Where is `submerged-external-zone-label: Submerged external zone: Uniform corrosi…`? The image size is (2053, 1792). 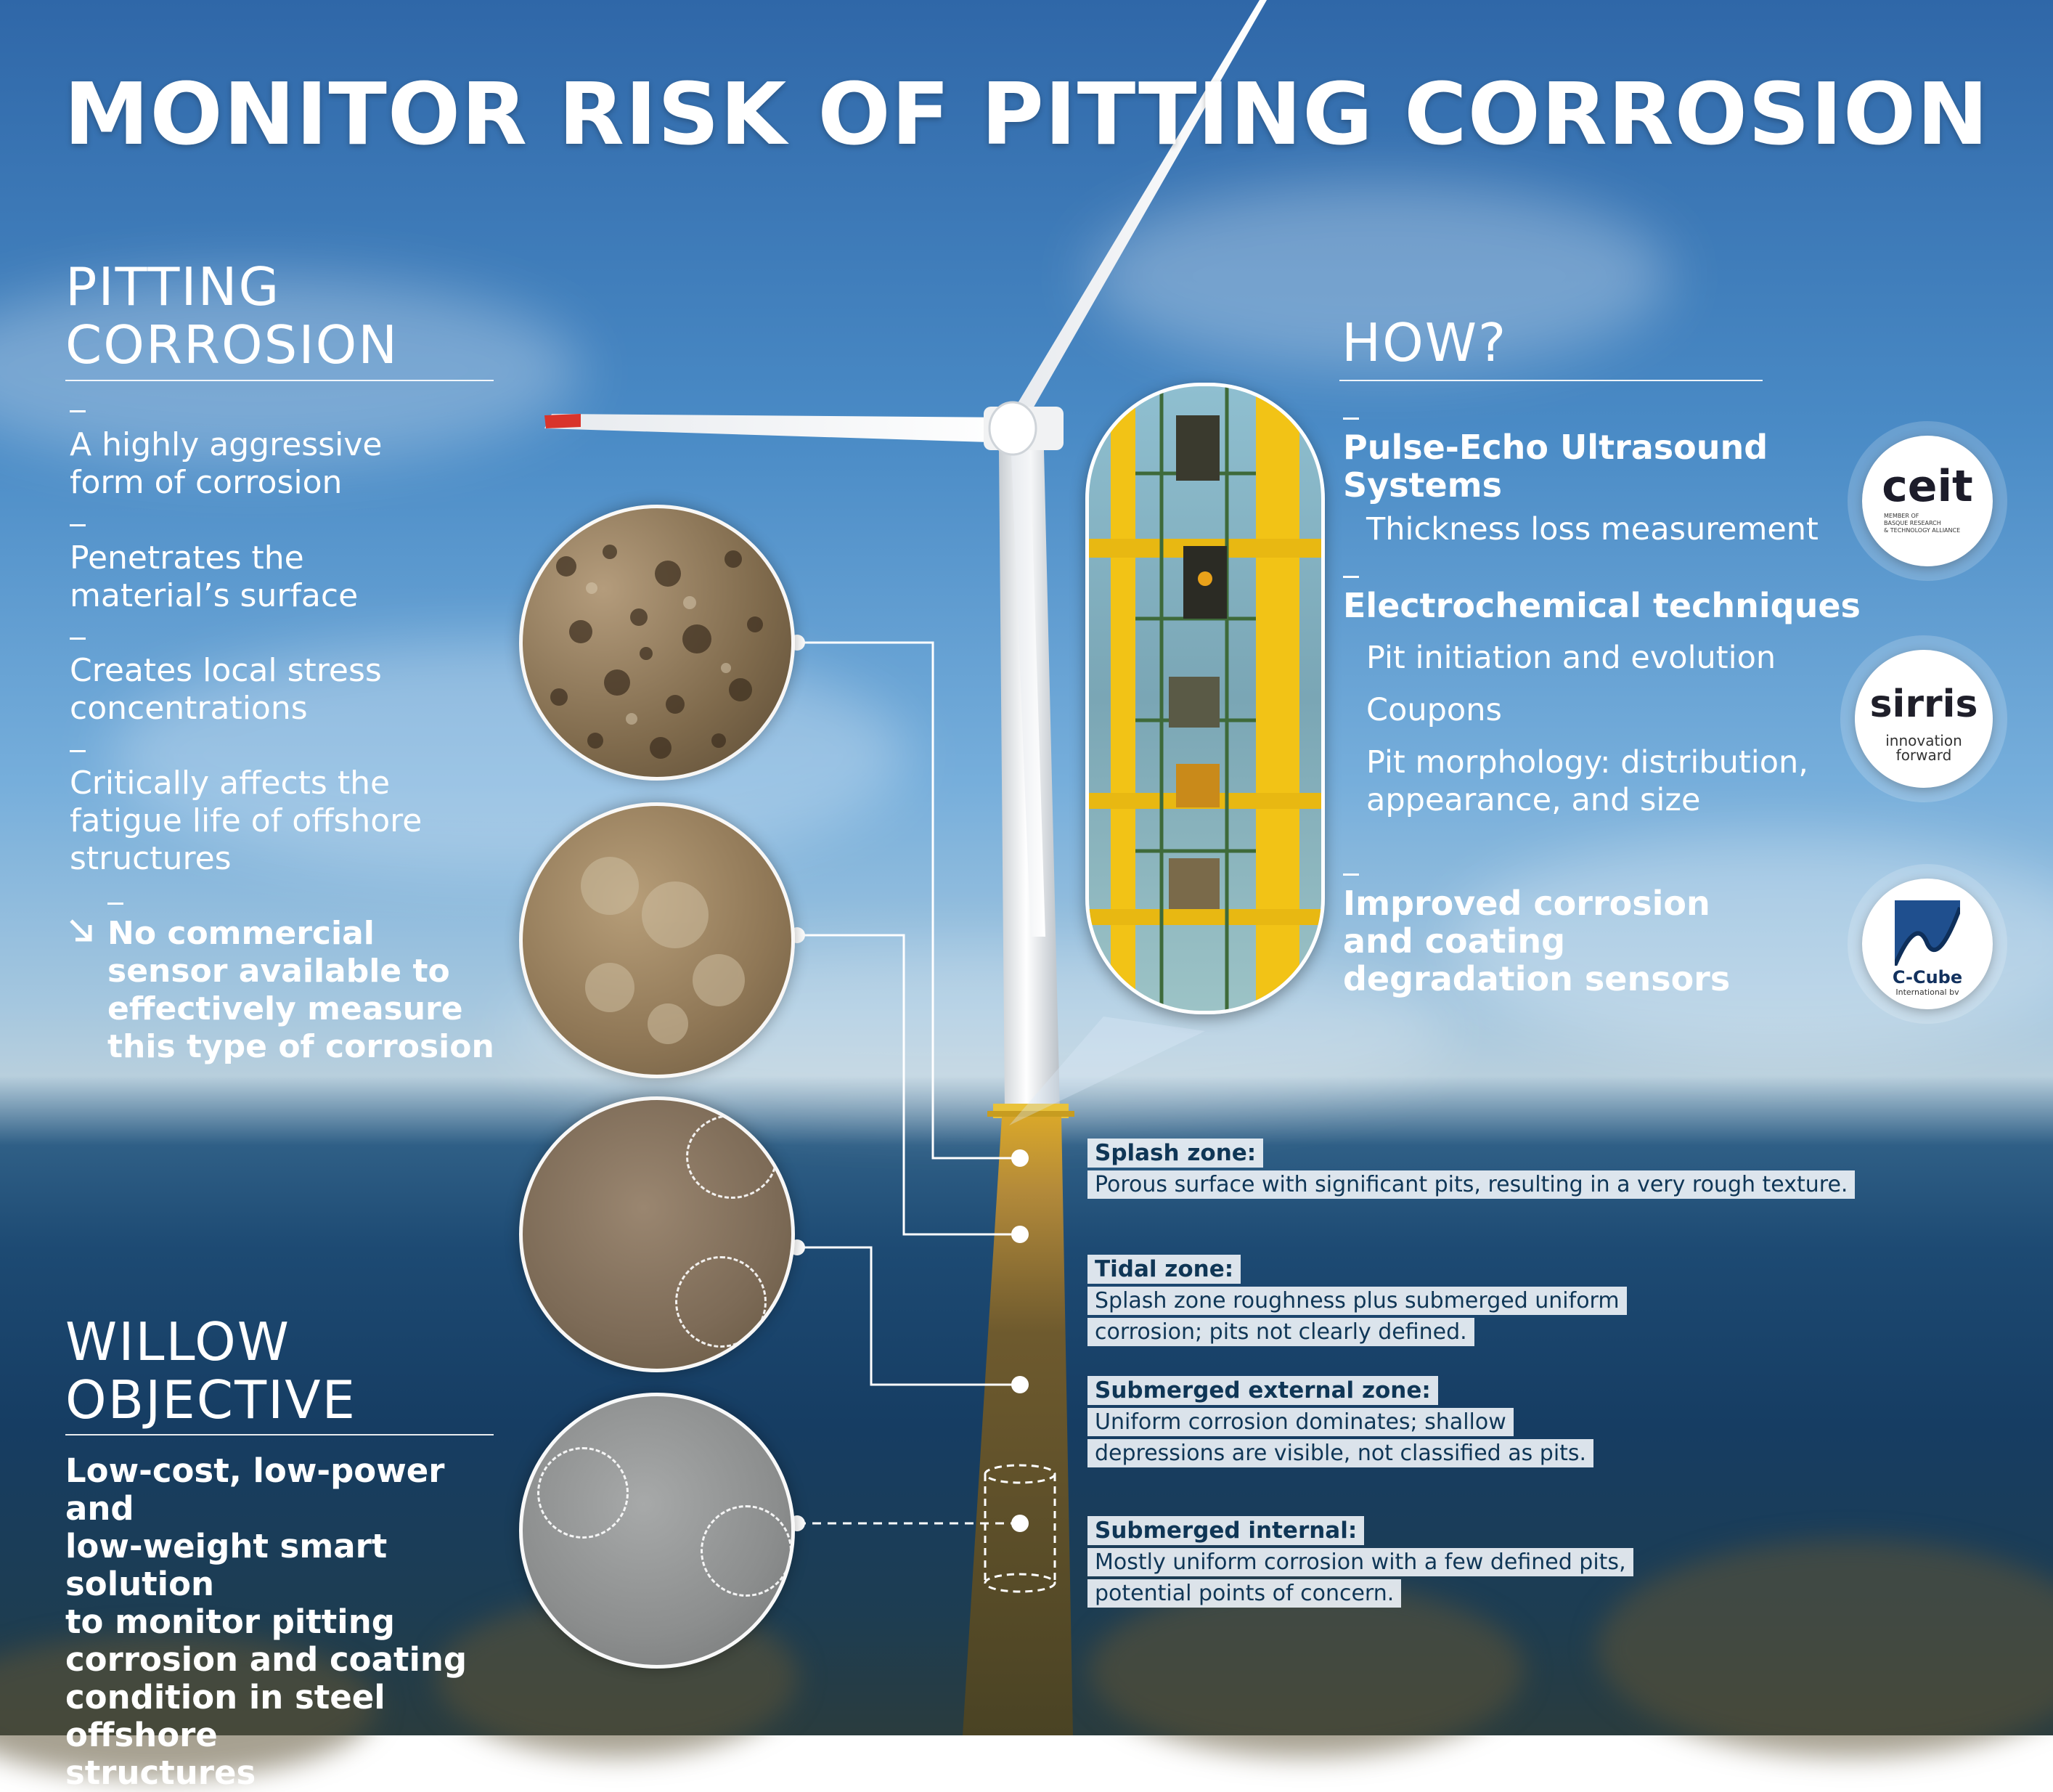 submerged-external-zone-label: Submerged external zone: Uniform corrosi… is located at coordinates (1340, 1421).